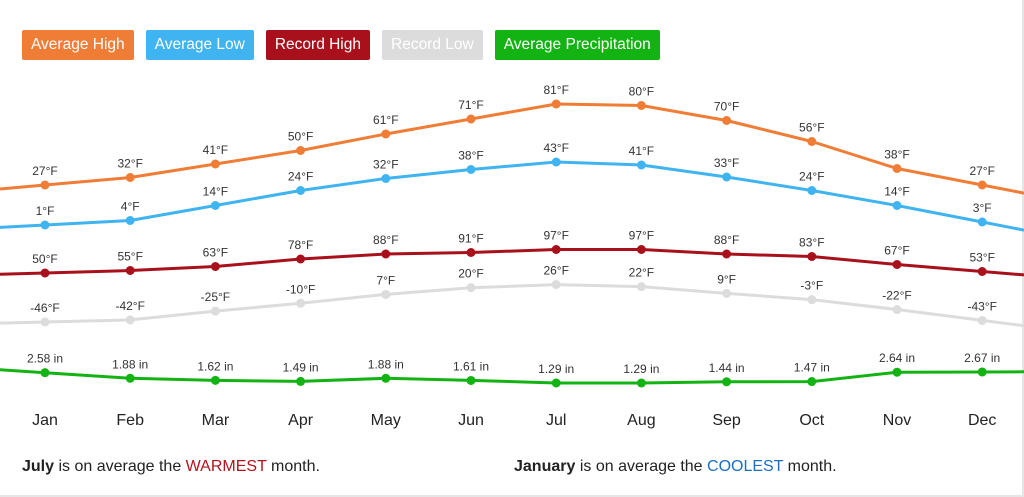 This screenshot has height=497, width=1024. I want to click on data-label-avg-high: 56°F, so click(811, 128).